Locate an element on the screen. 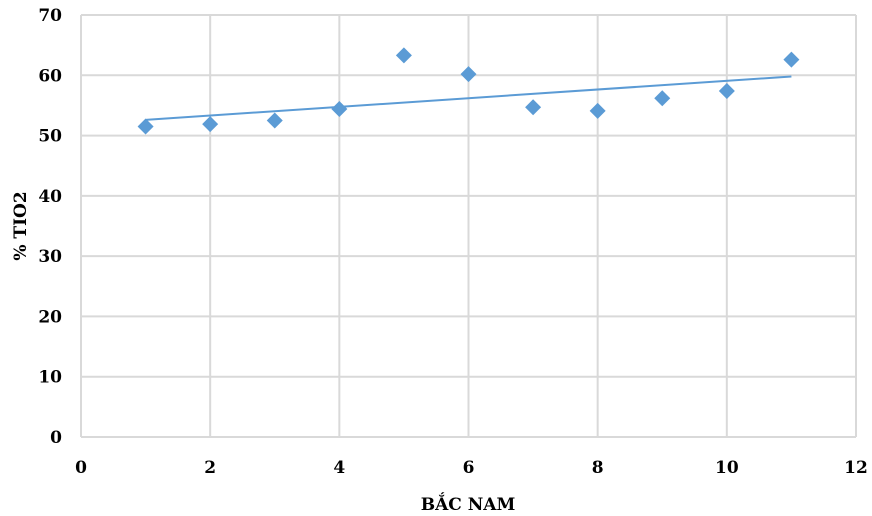 The image size is (872, 516). y-tick-label: 30 is located at coordinates (50, 257).